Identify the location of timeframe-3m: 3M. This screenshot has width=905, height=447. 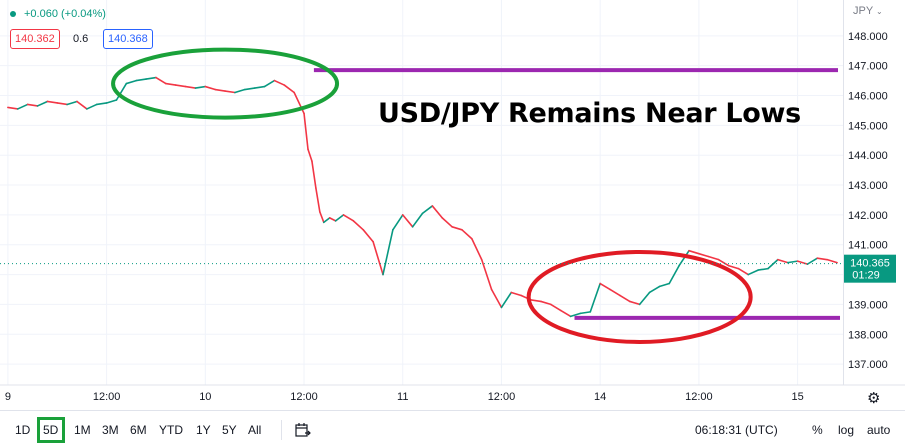
(110, 430).